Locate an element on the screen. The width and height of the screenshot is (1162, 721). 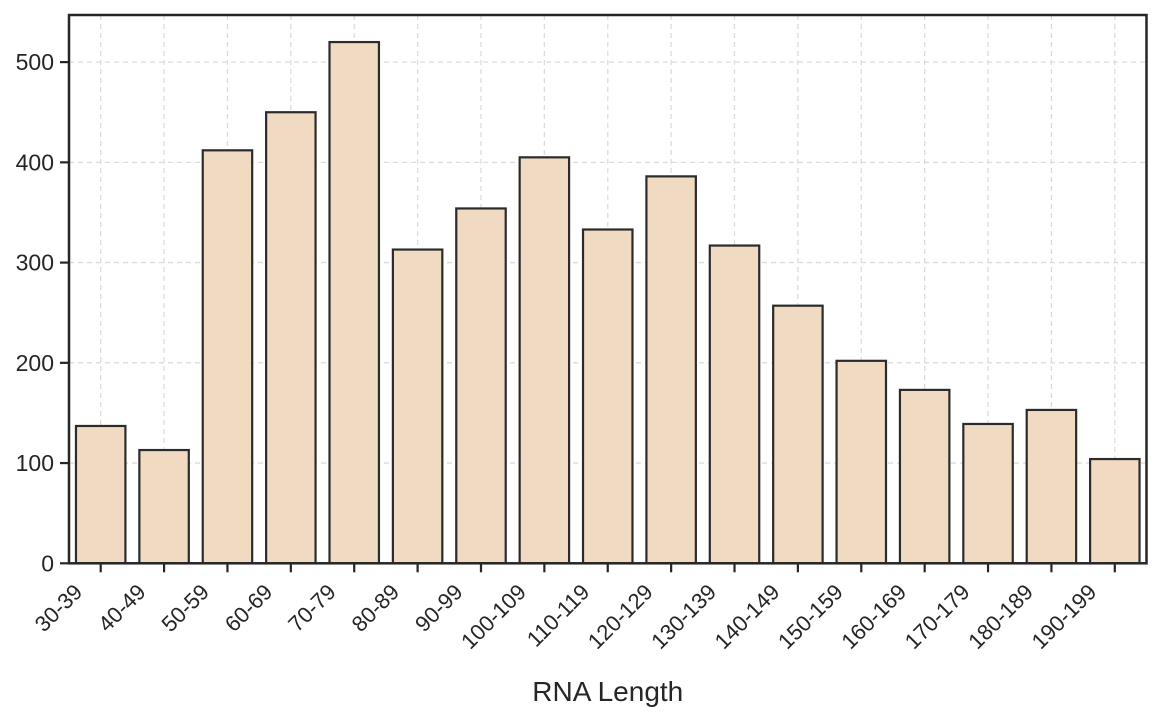
x-tick-label: 120-129 is located at coordinates (620, 616).